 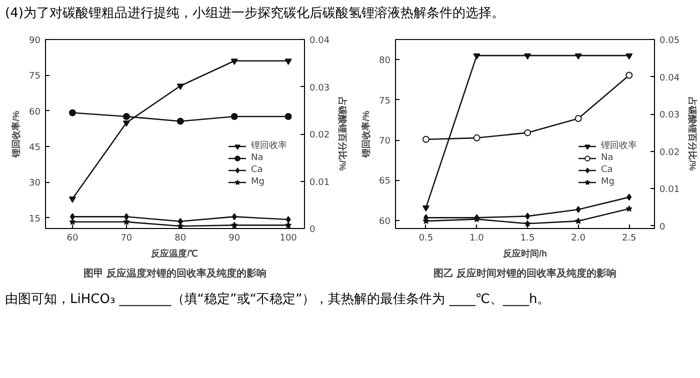 I want to click on x-tick-label: 0.5, so click(x=426, y=239).